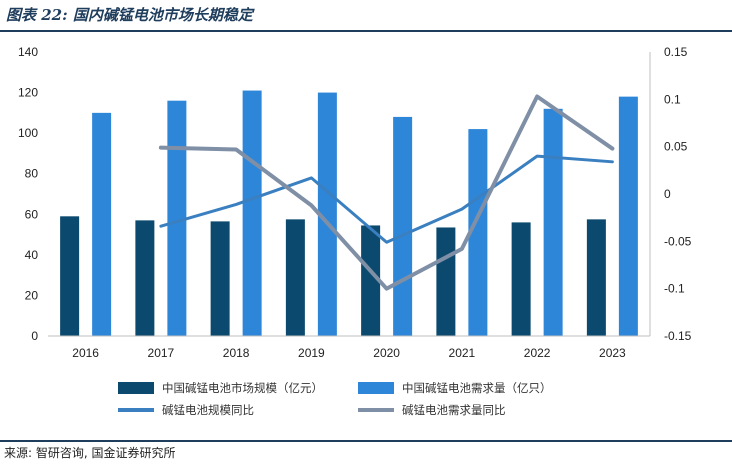 This screenshot has width=732, height=469. What do you see at coordinates (676, 147) in the screenshot?
I see `y-right-tick-label: 0.05` at bounding box center [676, 147].